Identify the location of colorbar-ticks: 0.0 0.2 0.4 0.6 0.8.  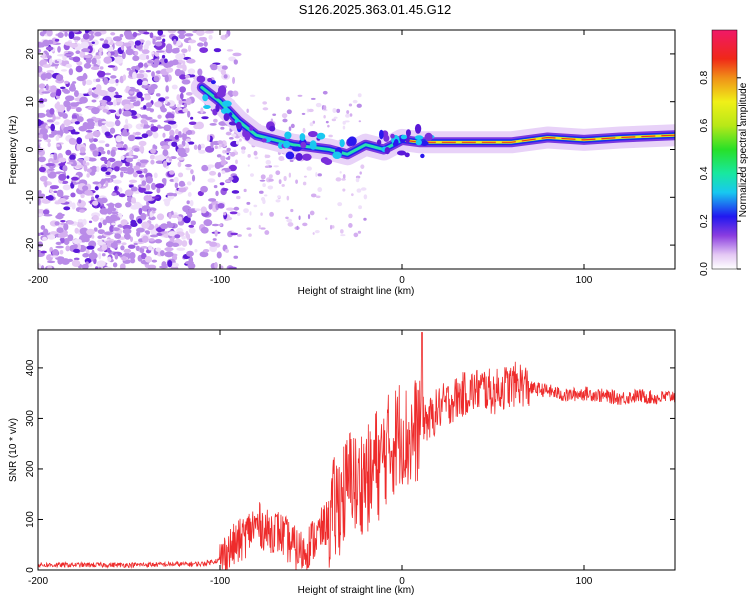
(720, 173).